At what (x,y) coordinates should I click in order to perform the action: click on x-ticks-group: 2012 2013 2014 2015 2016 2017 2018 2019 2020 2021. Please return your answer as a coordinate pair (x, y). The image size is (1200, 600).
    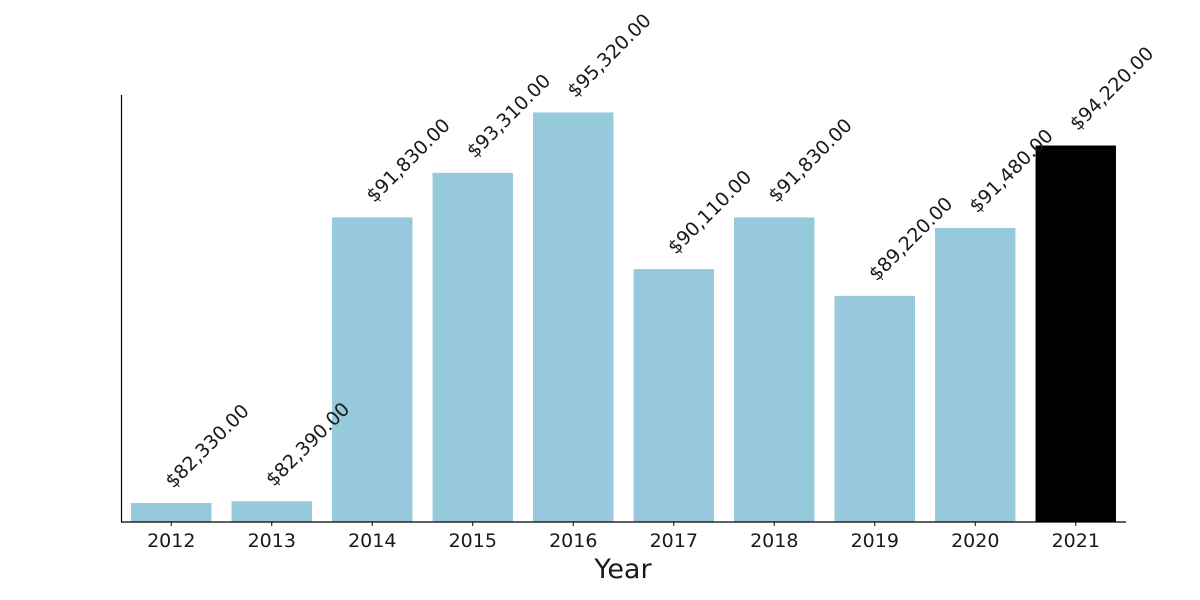
    Looking at the image, I should click on (623, 537).